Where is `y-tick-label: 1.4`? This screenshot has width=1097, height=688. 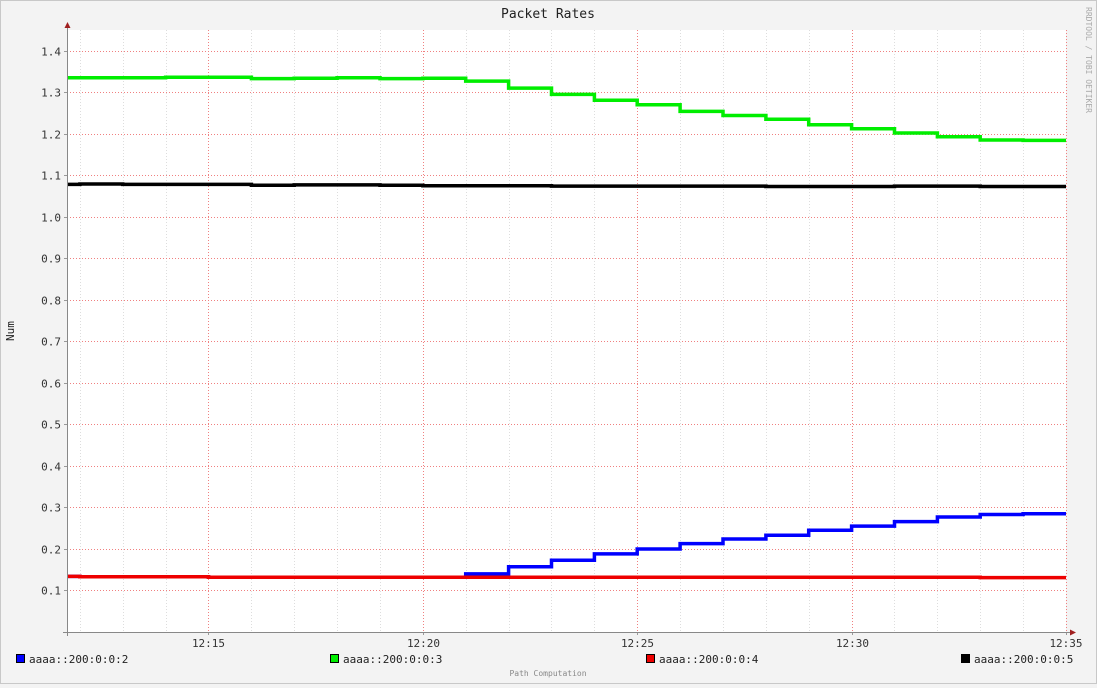
y-tick-label: 1.4 is located at coordinates (51, 52).